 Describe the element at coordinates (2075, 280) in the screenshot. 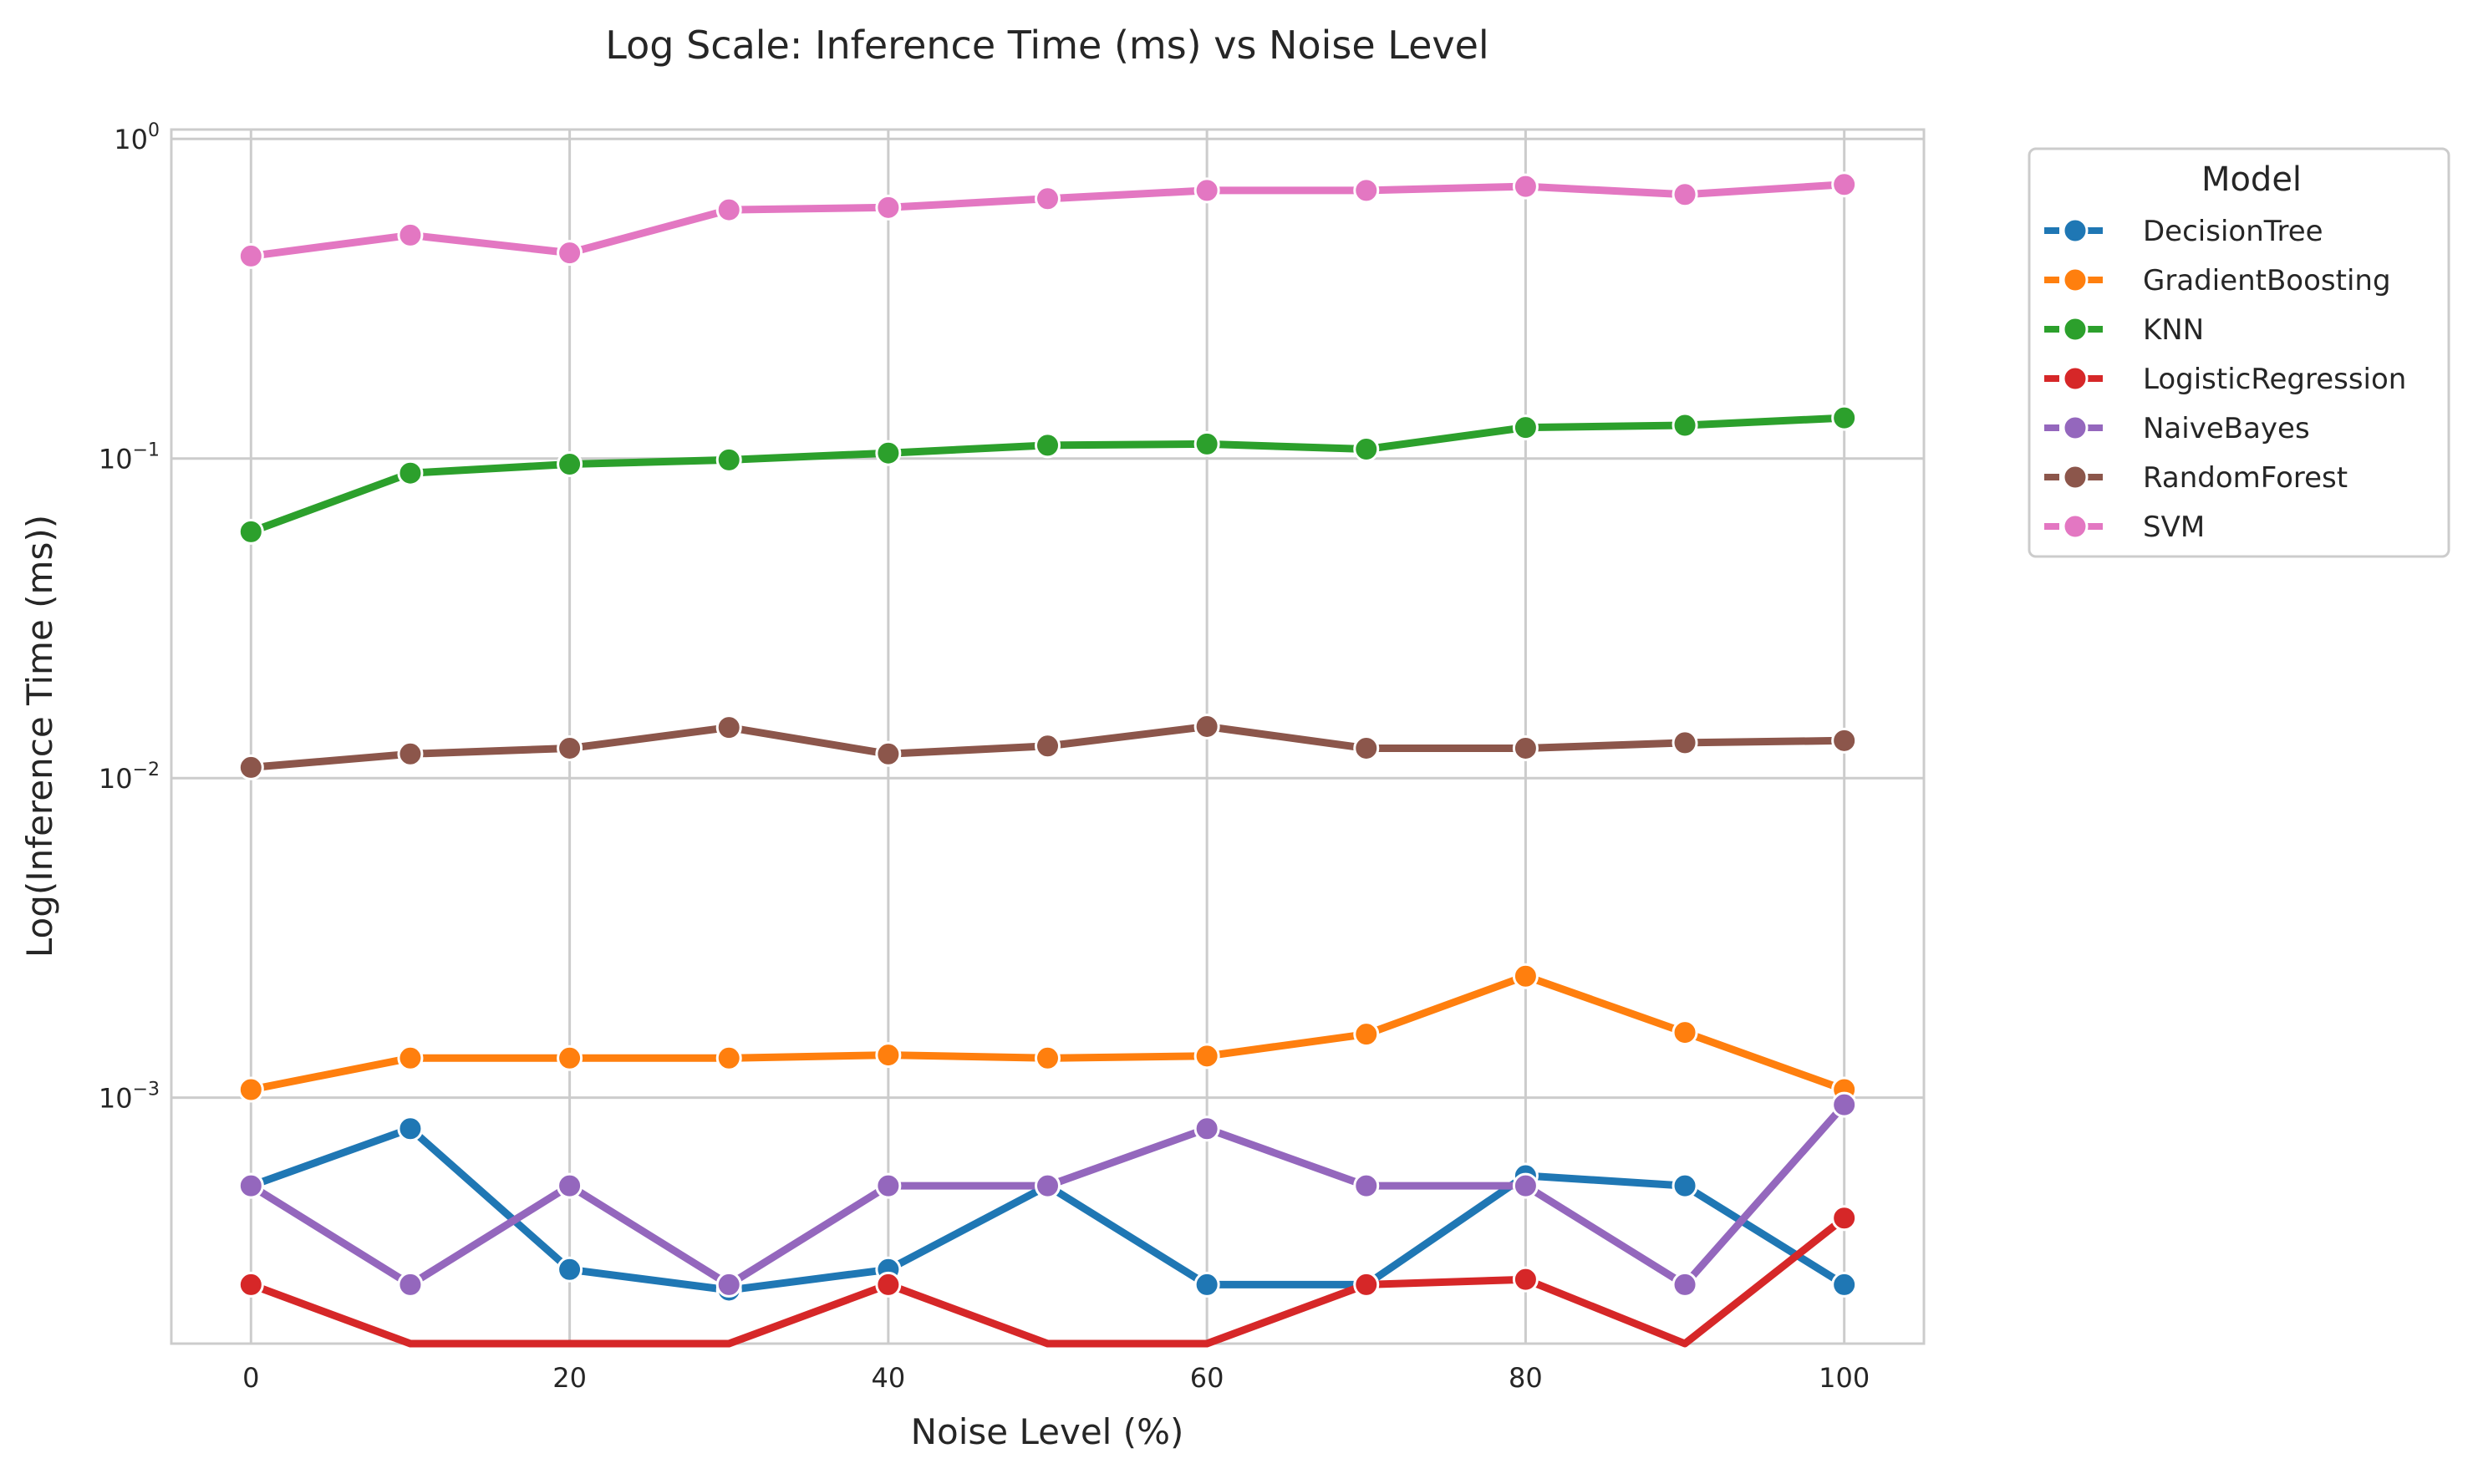

I see `legend-marker-gradientboosting` at that location.